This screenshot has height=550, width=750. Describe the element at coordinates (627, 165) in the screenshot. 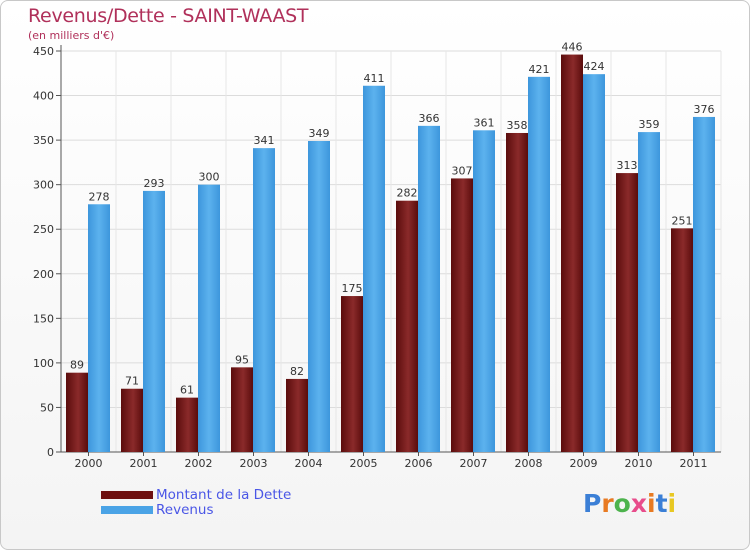

I see `data-label: 313` at that location.